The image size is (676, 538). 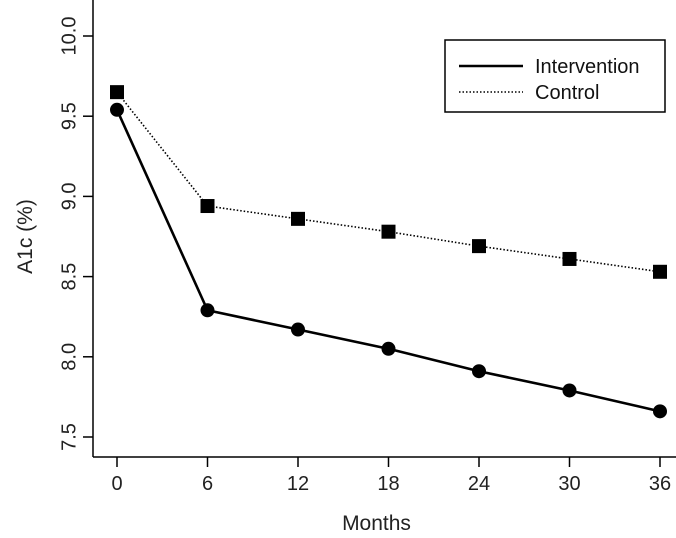 I want to click on y-tick-label: 10.0, so click(x=69, y=36).